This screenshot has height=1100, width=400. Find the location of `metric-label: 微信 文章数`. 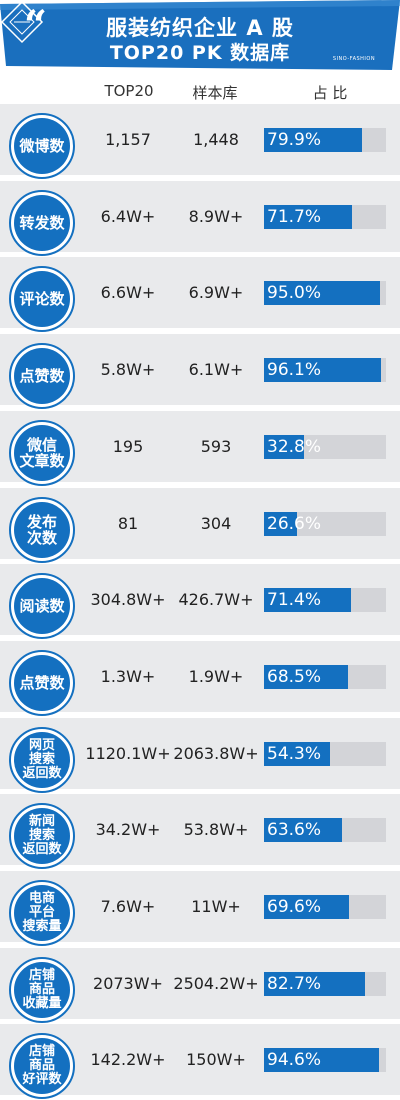

metric-label: 微信 文章数 is located at coordinates (42, 453).